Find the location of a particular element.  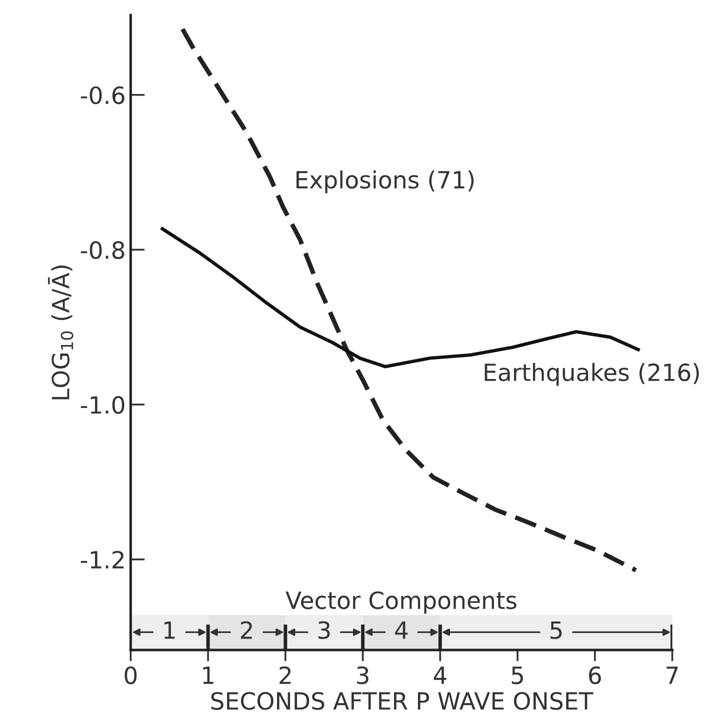

band-label: 4 is located at coordinates (401, 630).